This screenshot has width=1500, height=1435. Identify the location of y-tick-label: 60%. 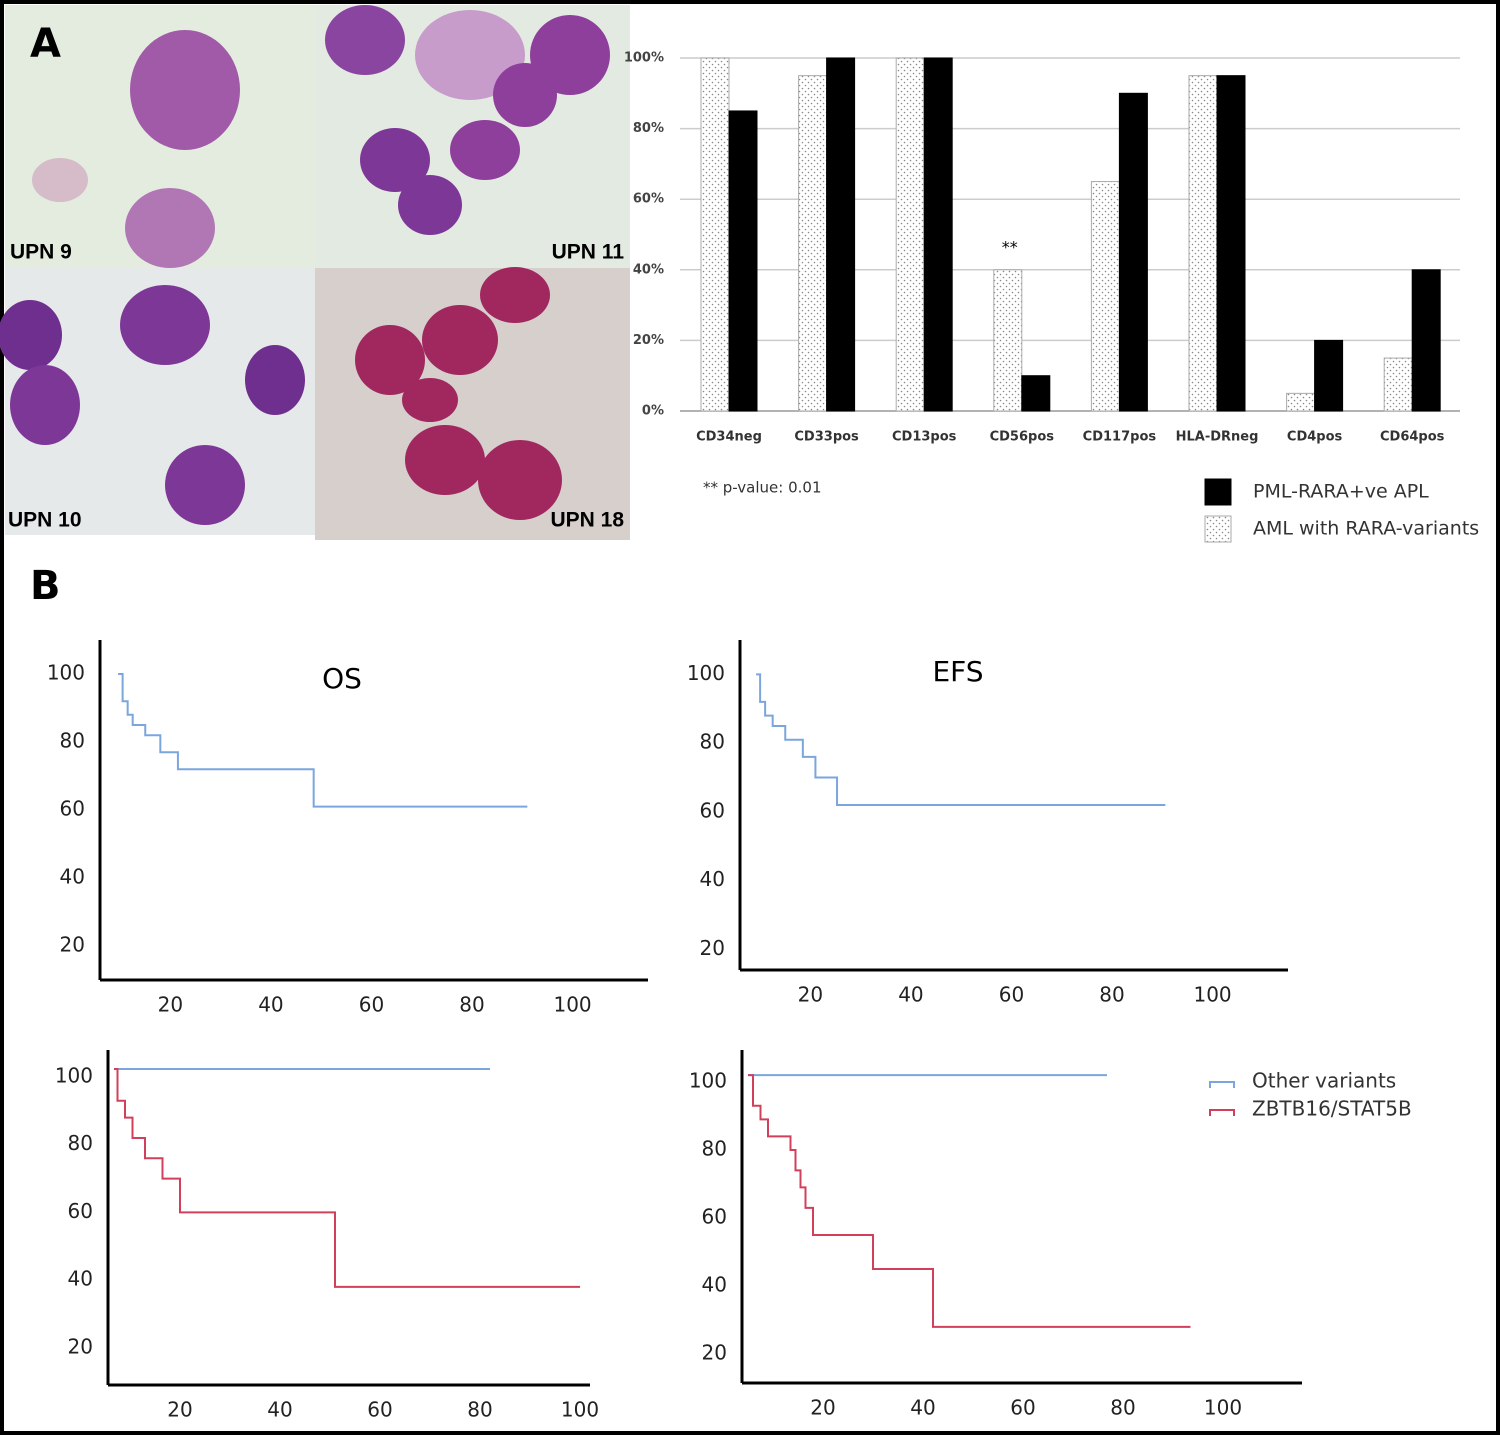
(648, 199).